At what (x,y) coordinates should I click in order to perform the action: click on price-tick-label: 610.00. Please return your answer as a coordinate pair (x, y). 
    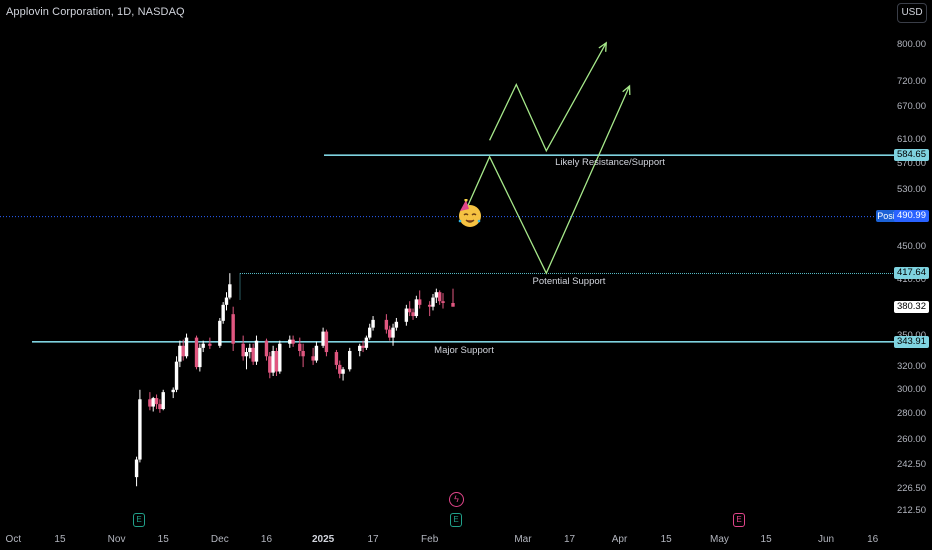
    Looking at the image, I should click on (911, 140).